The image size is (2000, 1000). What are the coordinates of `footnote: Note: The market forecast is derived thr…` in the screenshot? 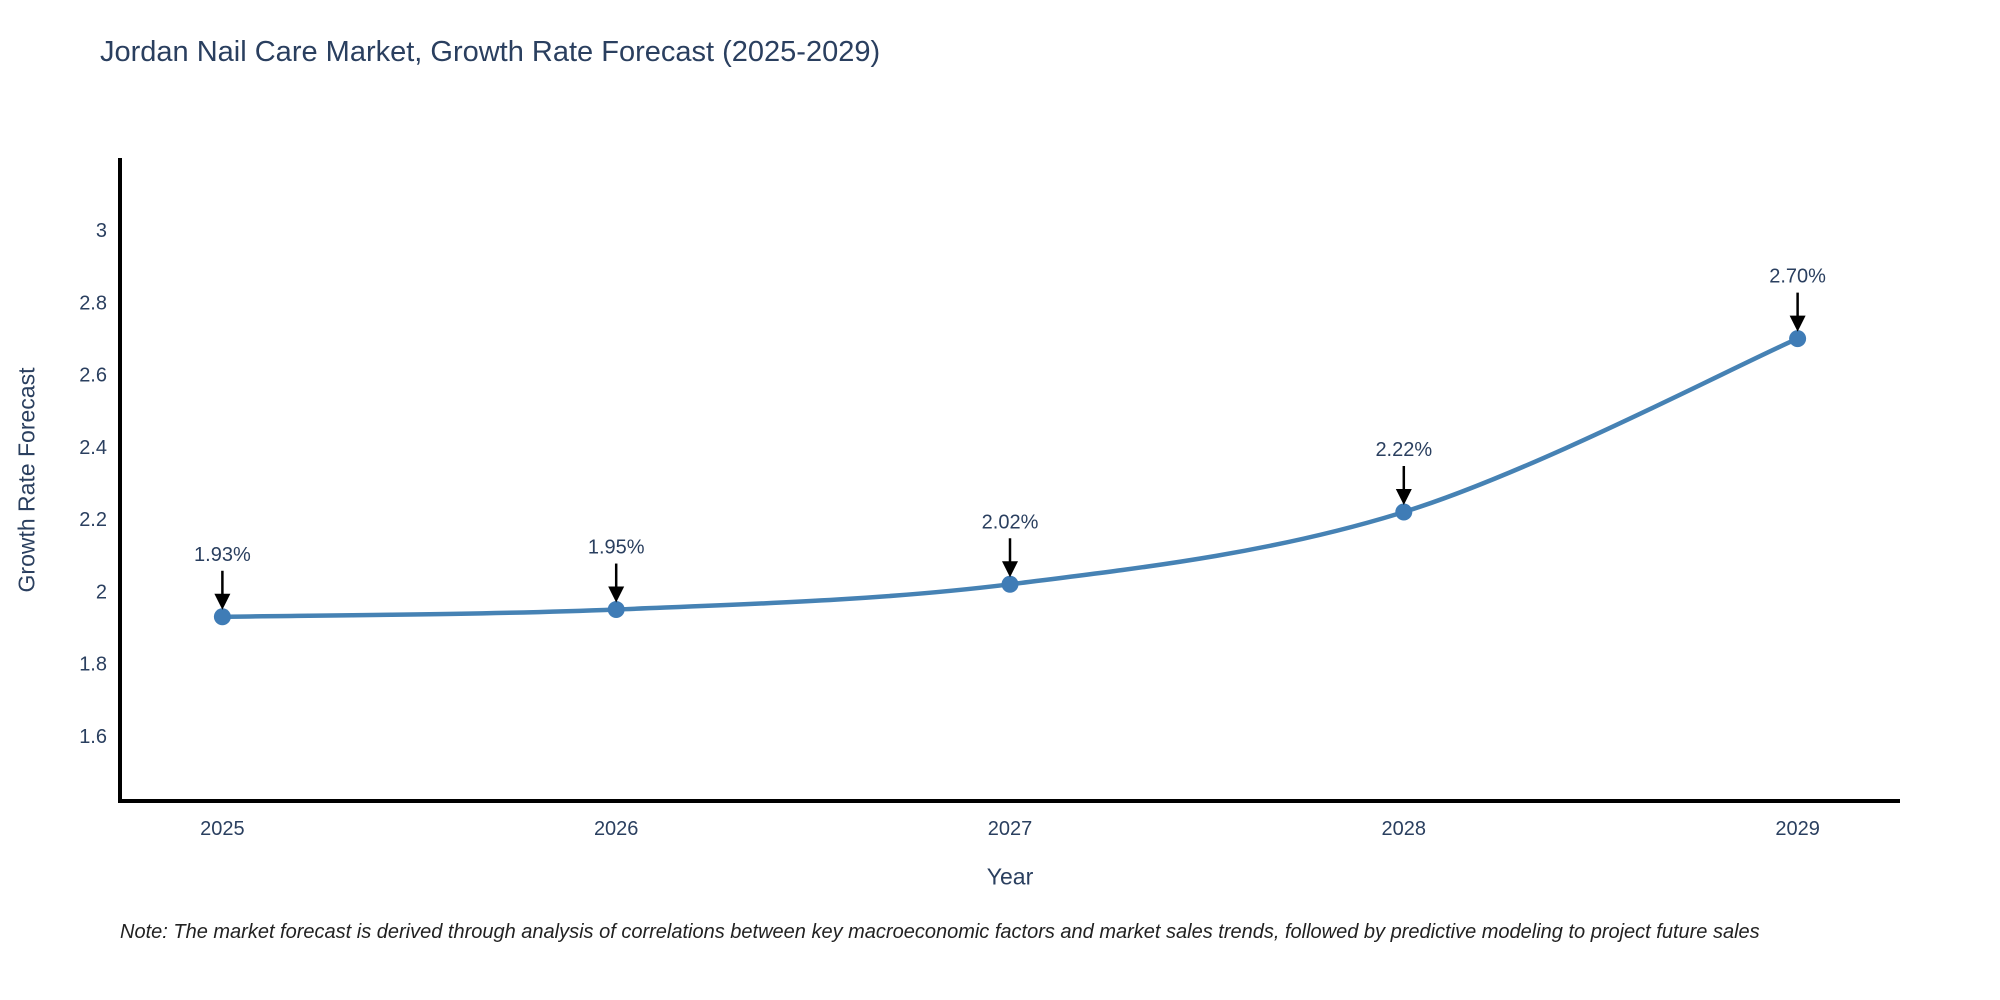 It's located at (940, 932).